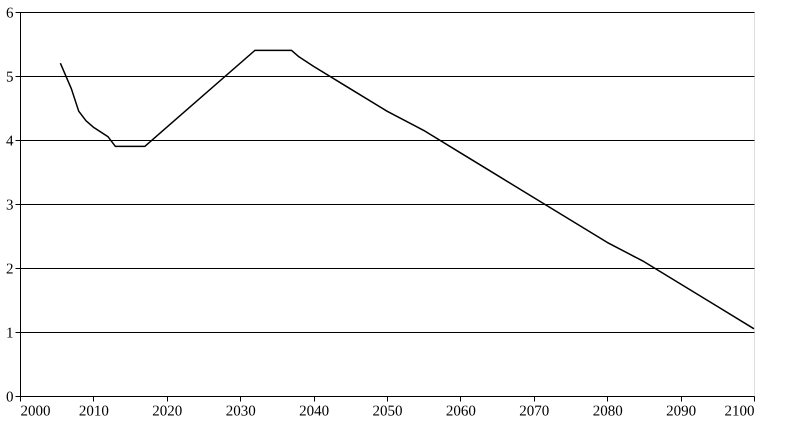 Image resolution: width=788 pixels, height=430 pixels. Describe the element at coordinates (10, 78) in the screenshot. I see `y-tick-label: 5` at that location.